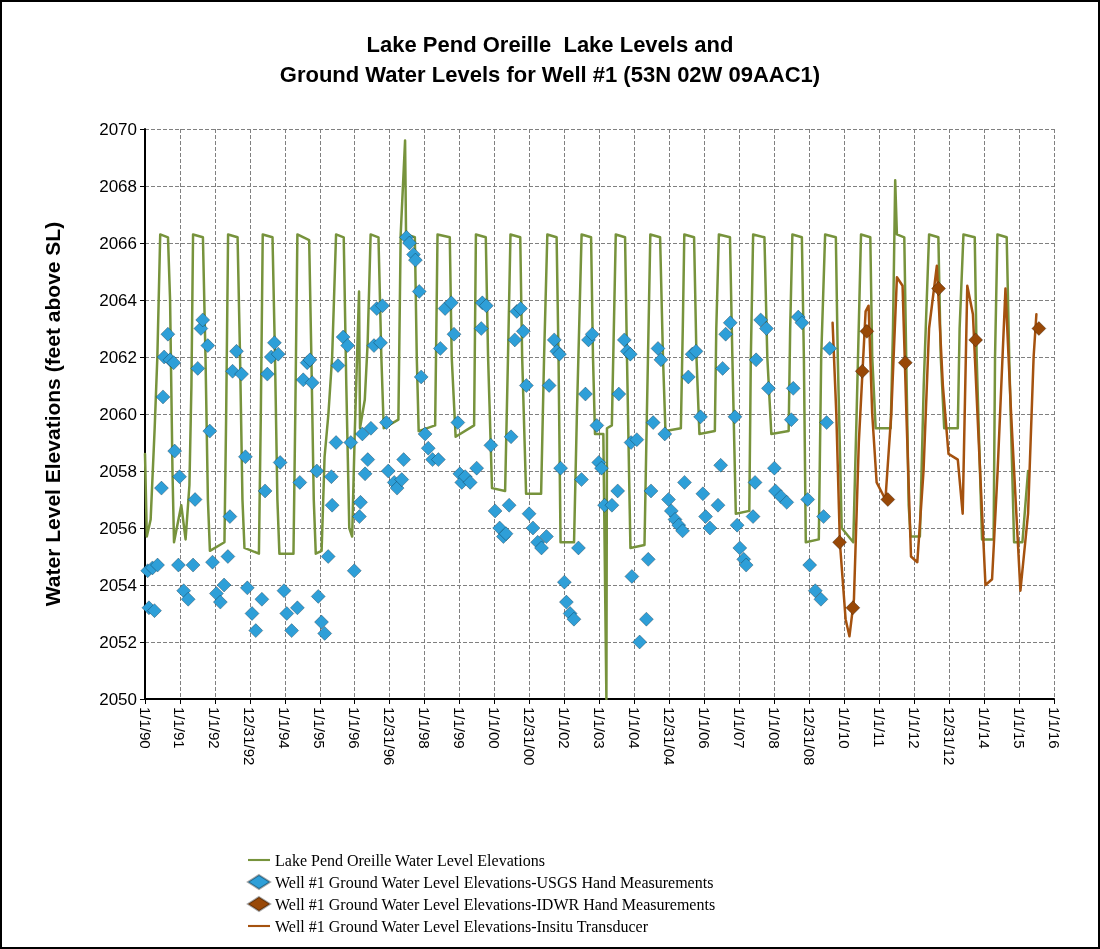 The height and width of the screenshot is (949, 1100). Describe the element at coordinates (1054, 728) in the screenshot. I see `x-tick-label: 1/1/16` at that location.